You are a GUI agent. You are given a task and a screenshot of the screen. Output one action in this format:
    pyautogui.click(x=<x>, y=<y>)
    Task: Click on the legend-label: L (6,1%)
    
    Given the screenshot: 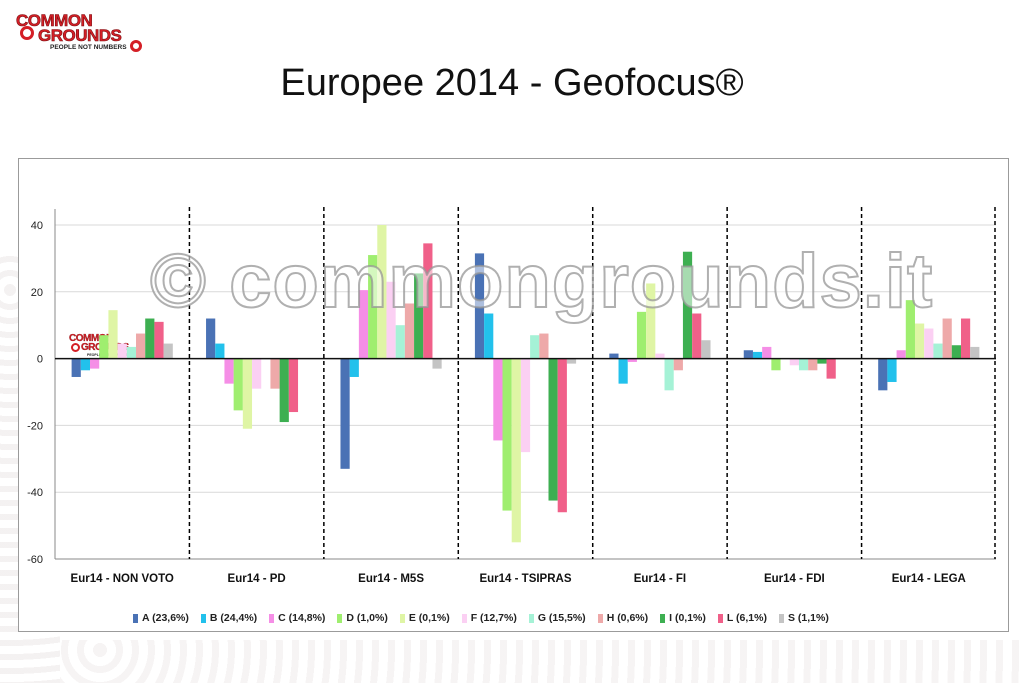 What is the action you would take?
    pyautogui.click(x=746, y=618)
    